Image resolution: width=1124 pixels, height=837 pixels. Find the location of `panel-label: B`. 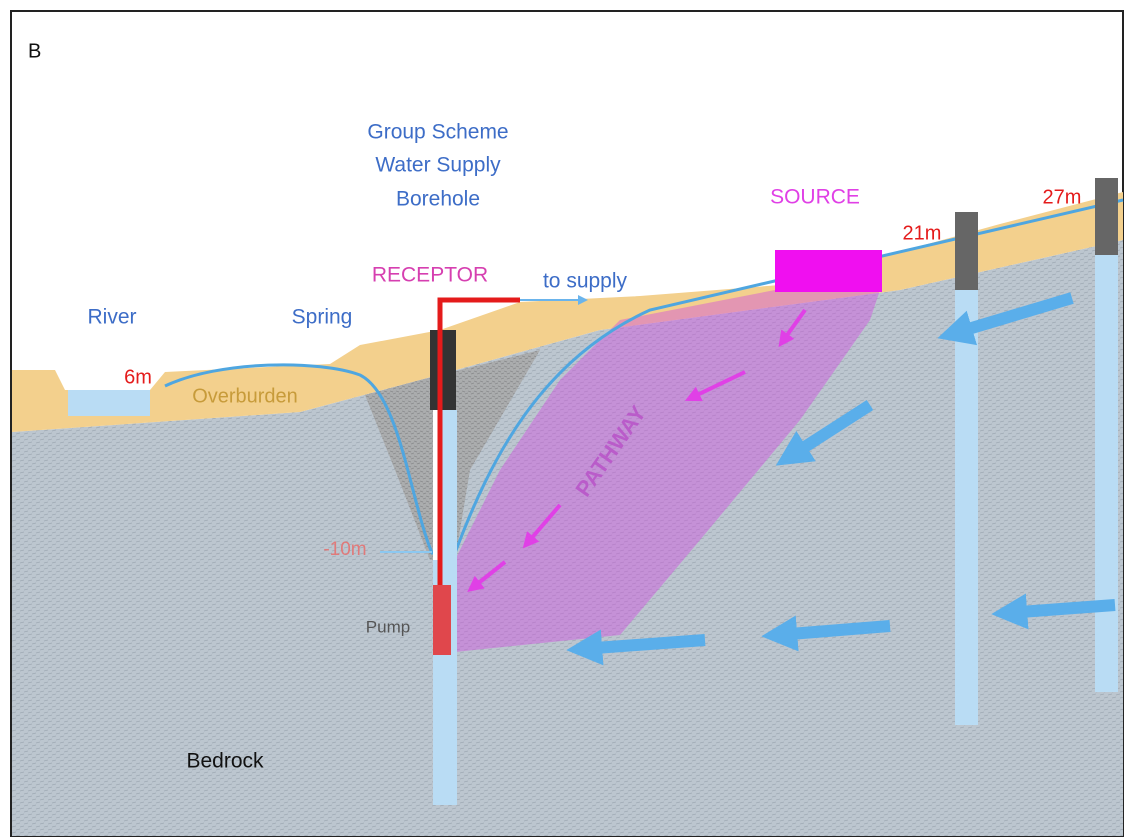

panel-label: B is located at coordinates (34, 51).